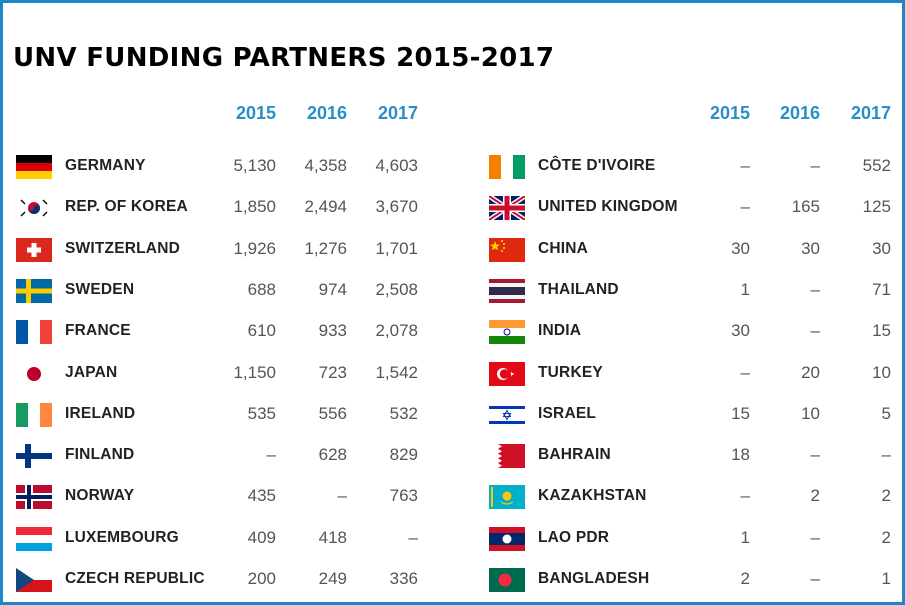 The height and width of the screenshot is (605, 905). What do you see at coordinates (815, 496) in the screenshot?
I see `value-2016: 2` at bounding box center [815, 496].